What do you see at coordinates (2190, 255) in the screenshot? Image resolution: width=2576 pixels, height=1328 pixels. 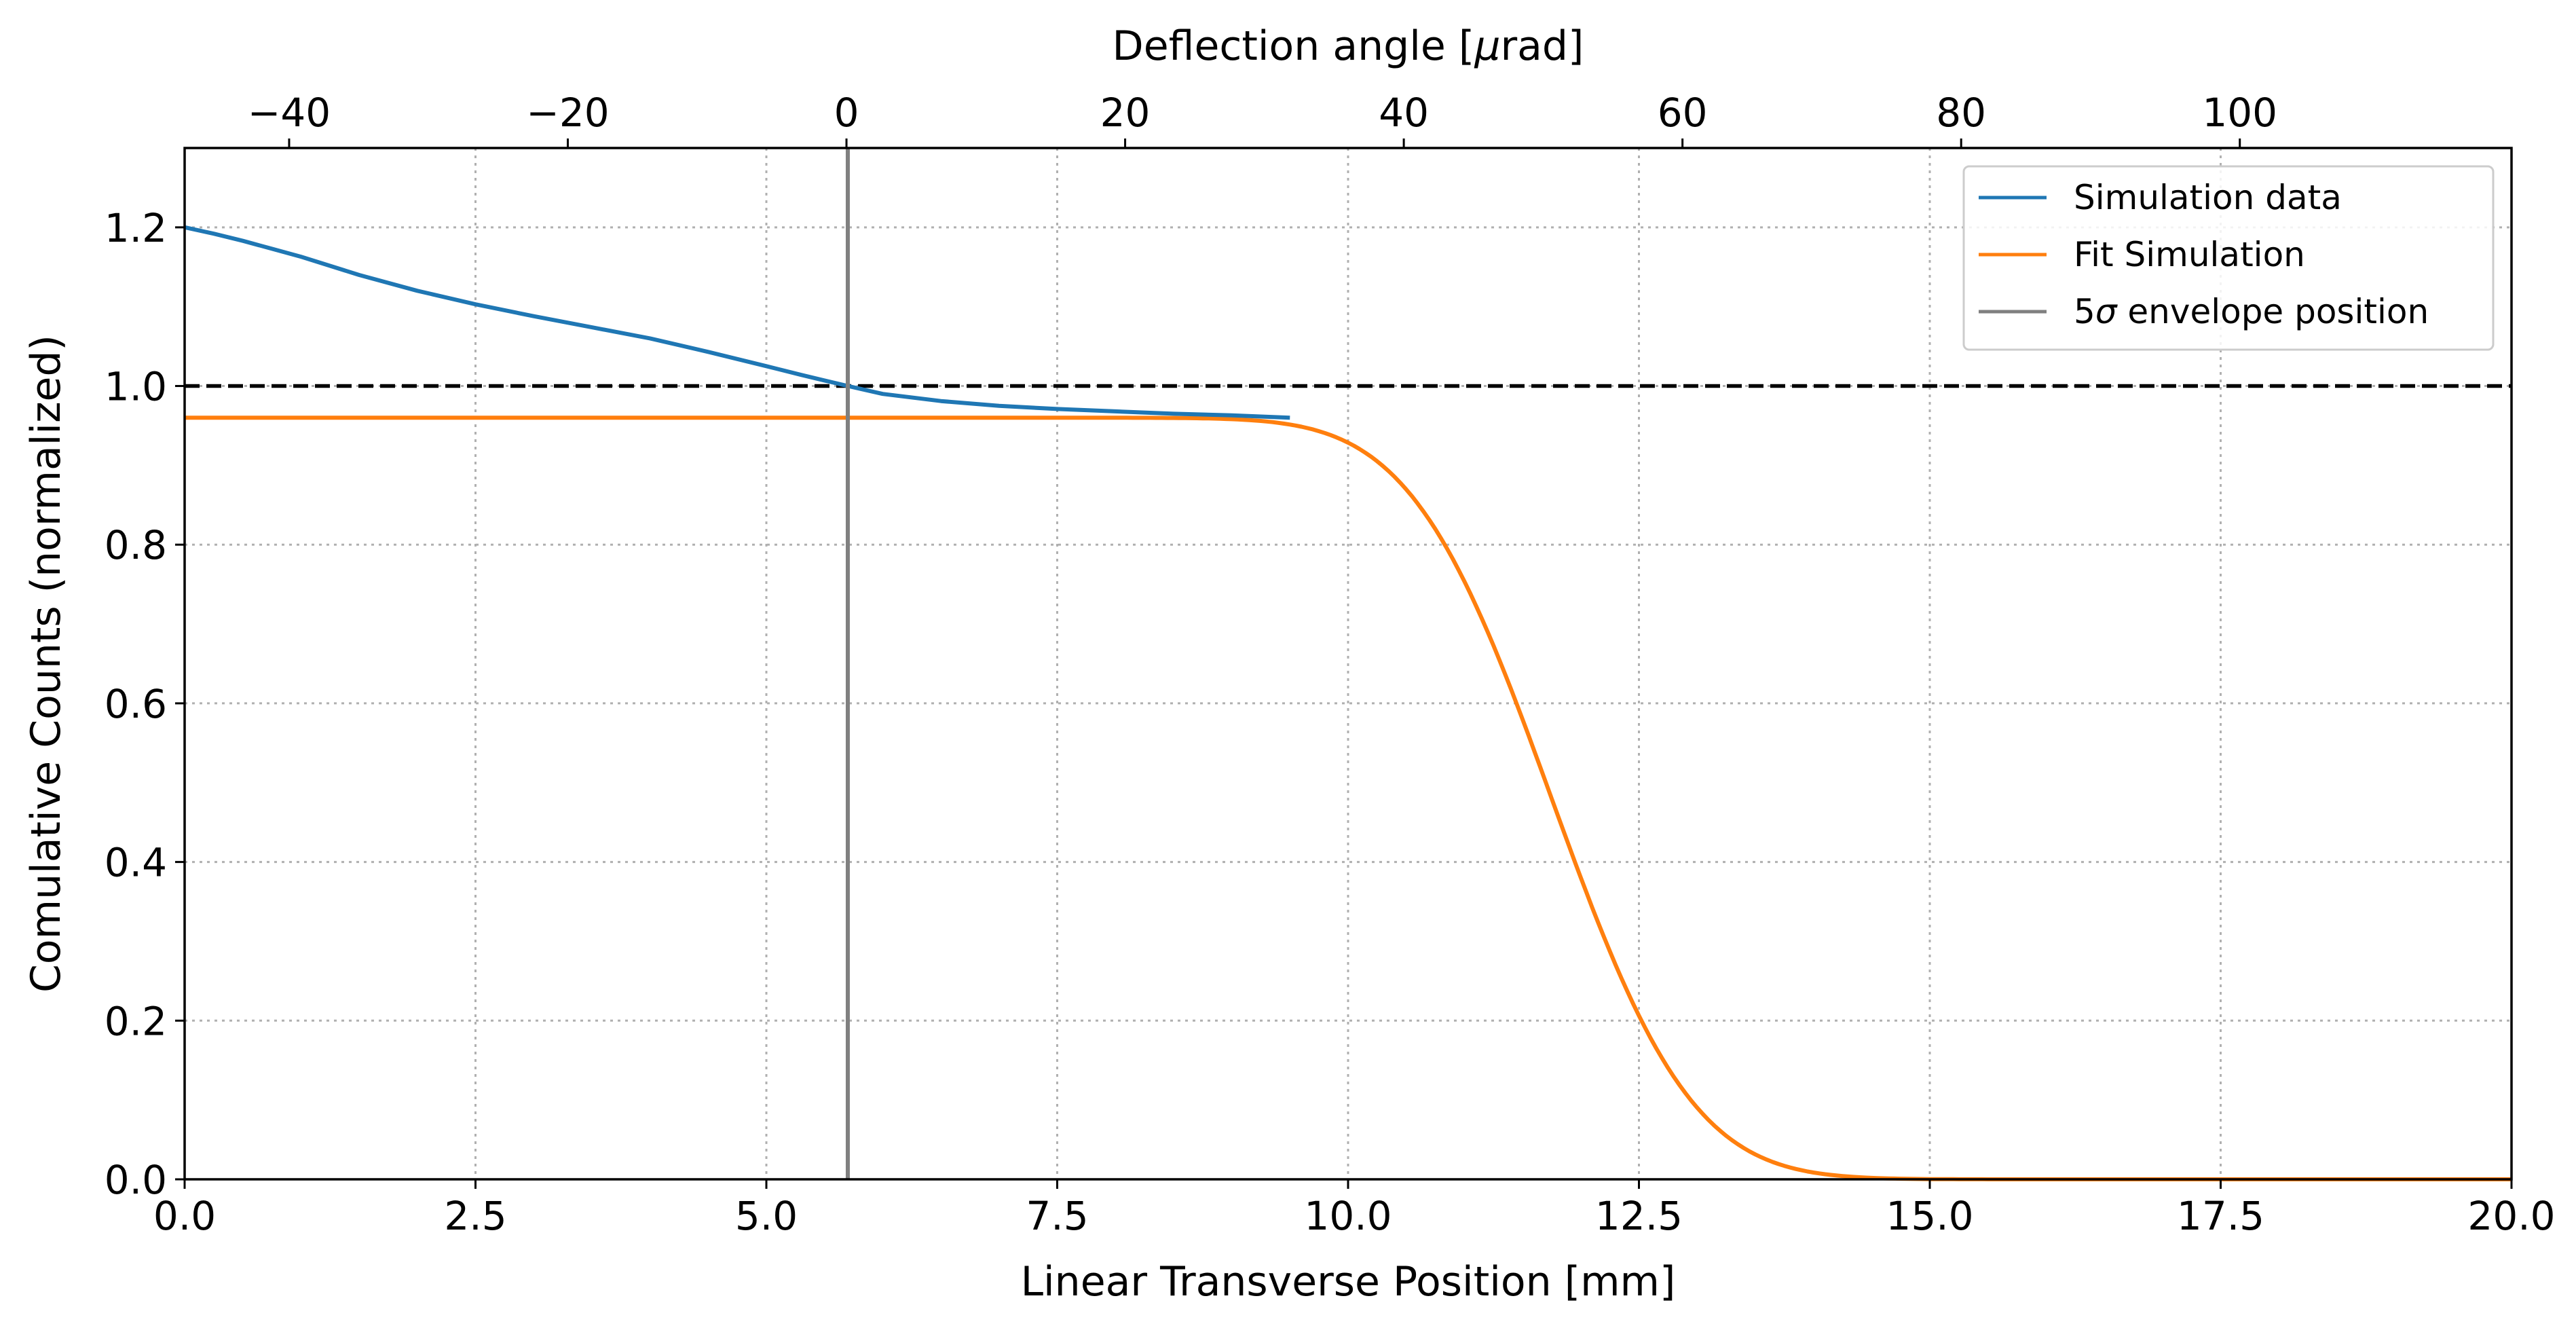 I see `legend-label-fit-simulation: Fit Simulation` at bounding box center [2190, 255].